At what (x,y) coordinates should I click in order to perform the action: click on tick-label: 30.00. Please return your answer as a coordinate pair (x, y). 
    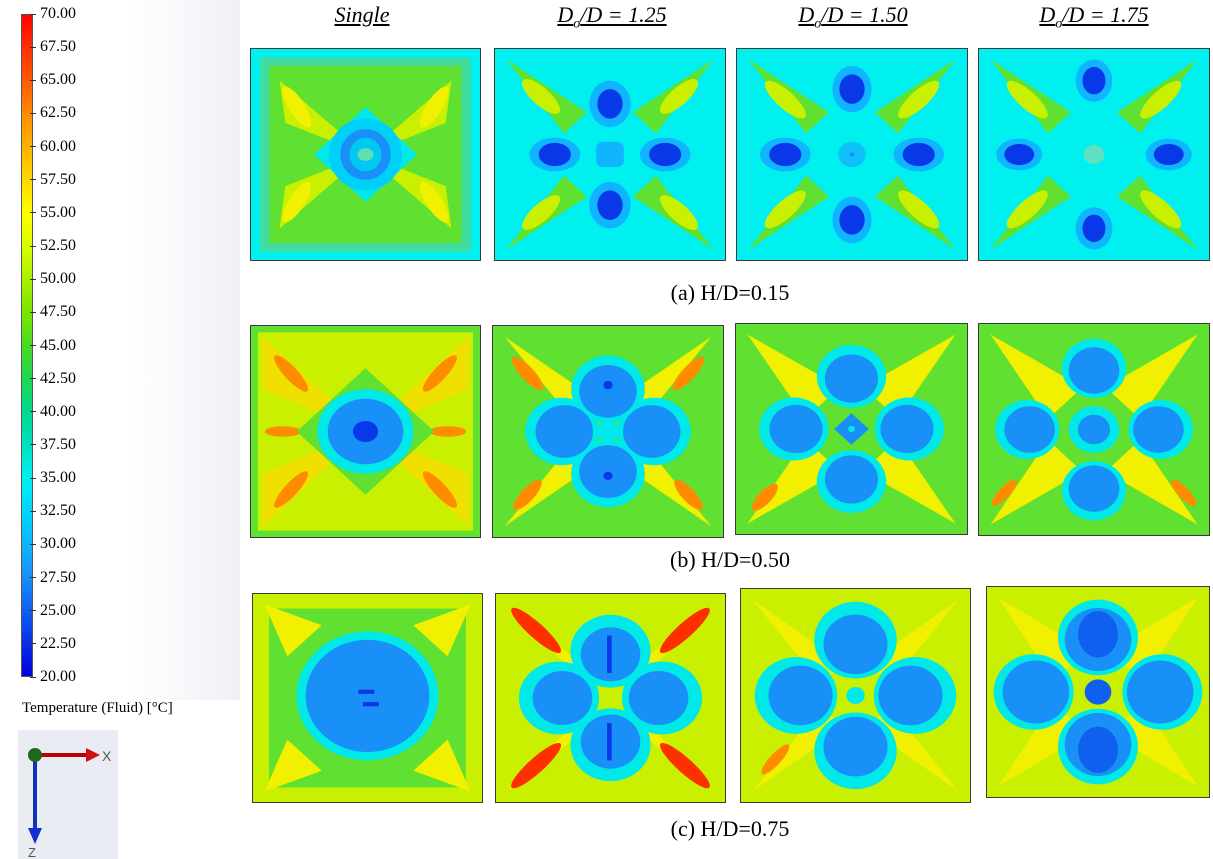
    Looking at the image, I should click on (58, 544).